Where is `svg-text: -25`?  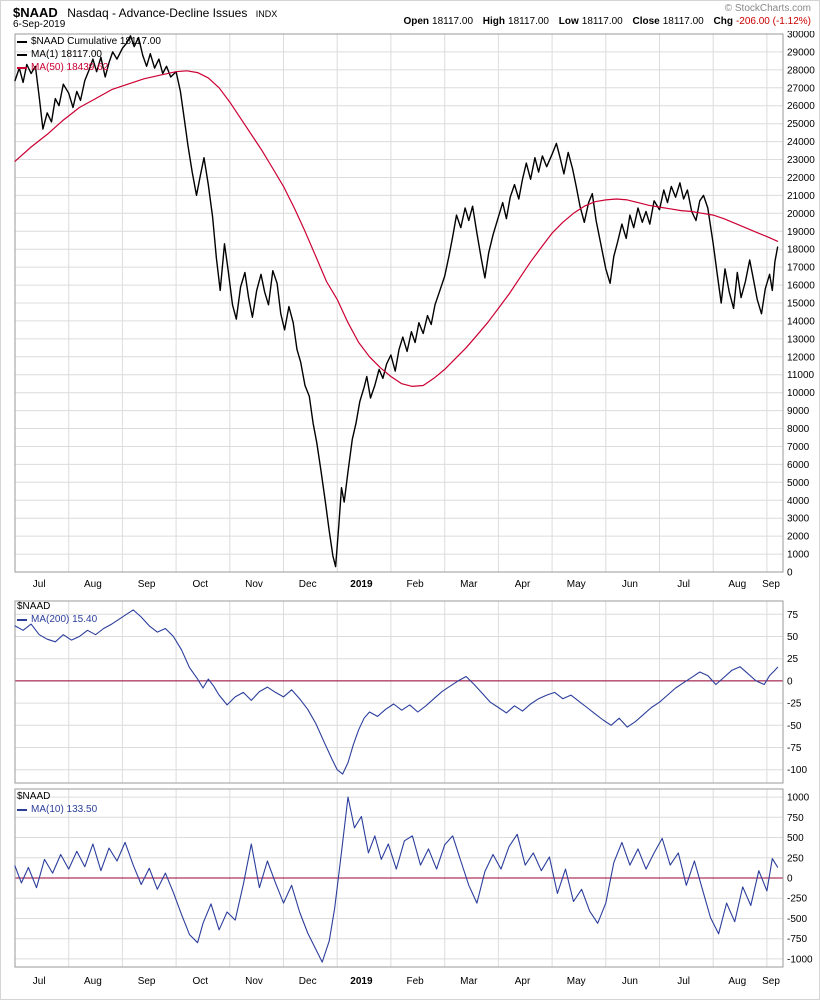 svg-text: -25 is located at coordinates (794, 704).